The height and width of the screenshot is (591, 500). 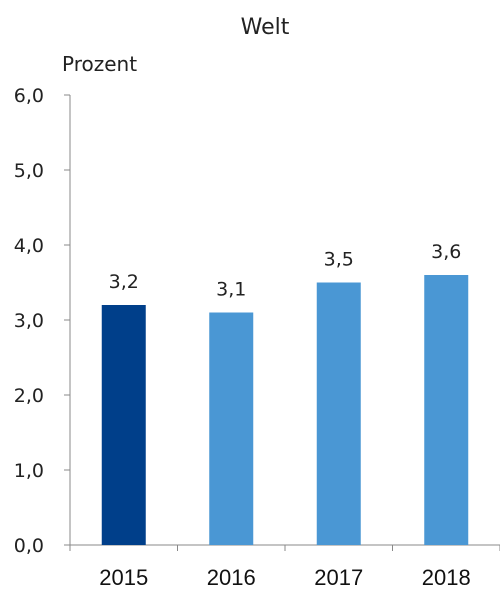 I want to click on y-axis-unit-label: Prozent, so click(x=99, y=64).